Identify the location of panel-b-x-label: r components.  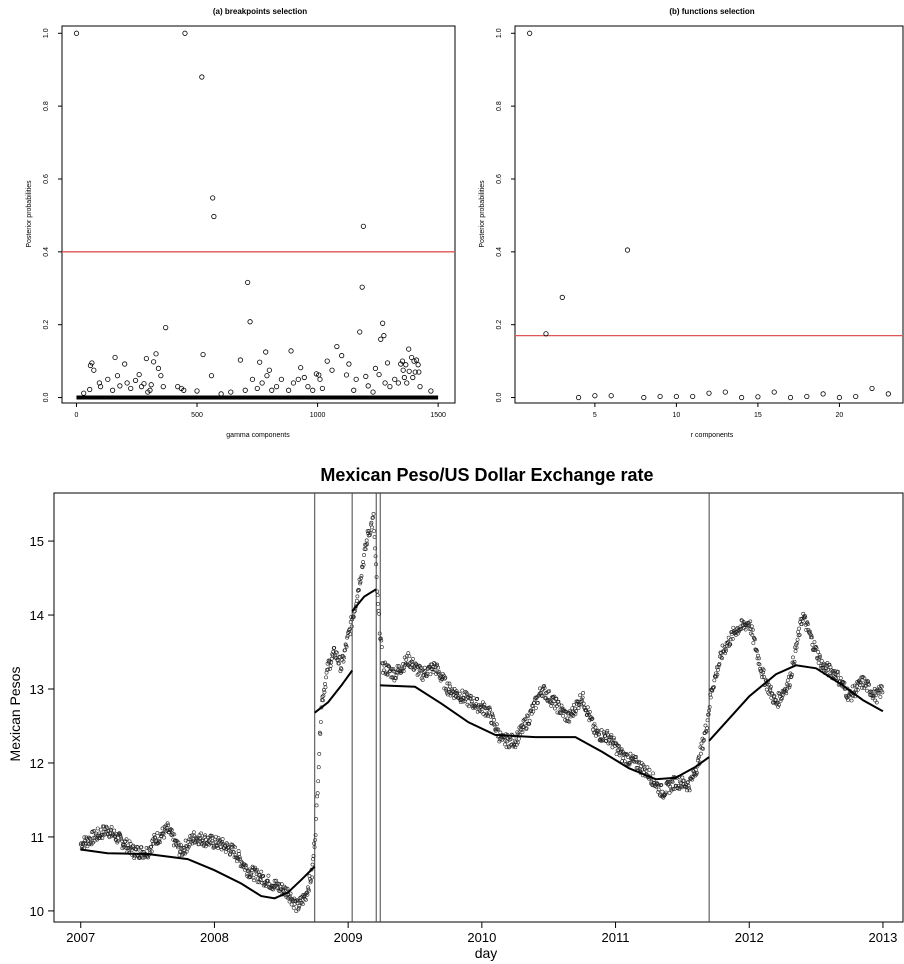
(712, 435).